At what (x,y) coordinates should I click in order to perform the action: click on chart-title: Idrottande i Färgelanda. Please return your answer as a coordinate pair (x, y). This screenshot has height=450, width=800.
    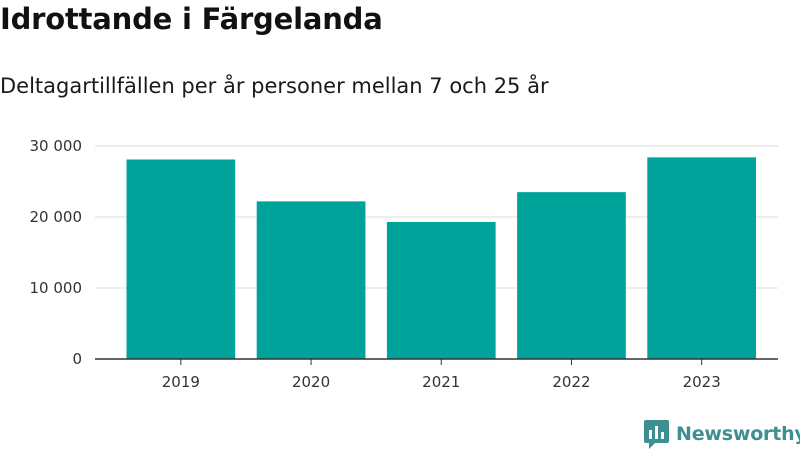
    Looking at the image, I should click on (191, 19).